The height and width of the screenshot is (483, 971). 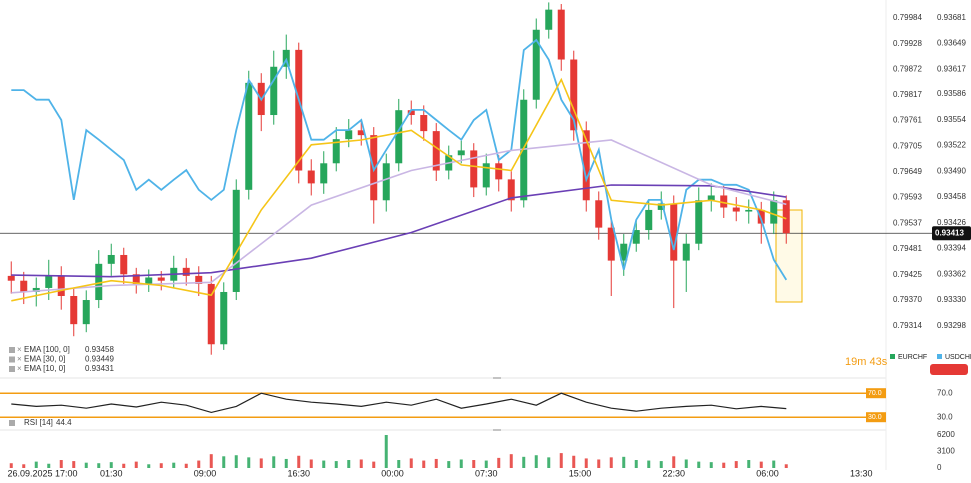 I want to click on x-tick-label: 15:00, so click(x=580, y=473).